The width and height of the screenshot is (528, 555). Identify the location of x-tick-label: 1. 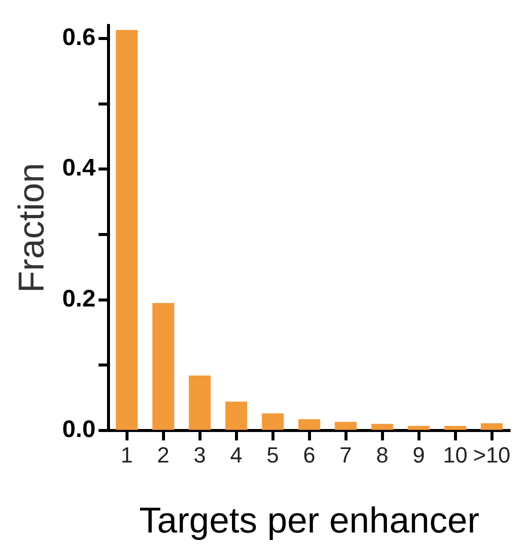
(126, 455).